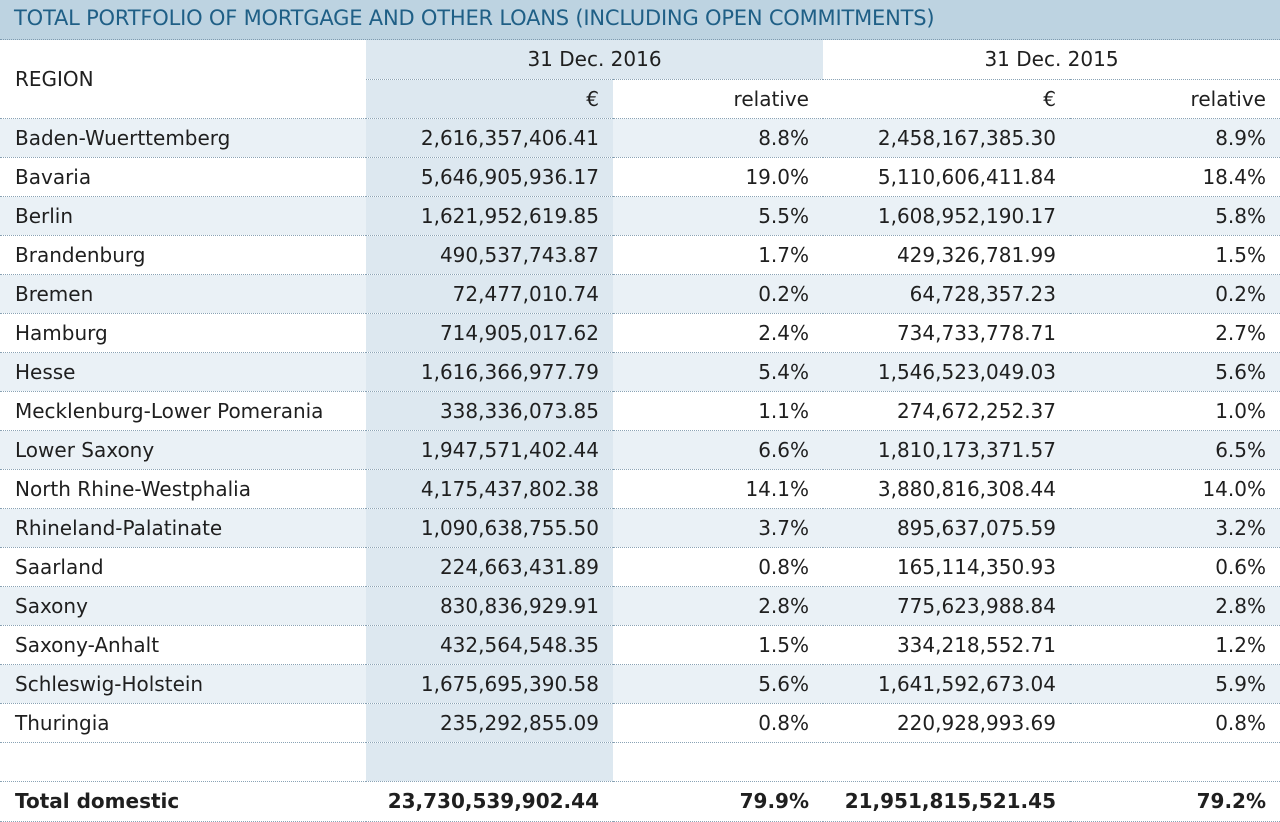 This screenshot has height=822, width=1280. Describe the element at coordinates (718, 528) in the screenshot. I see `relative-2016-cell: 3.7%` at that location.